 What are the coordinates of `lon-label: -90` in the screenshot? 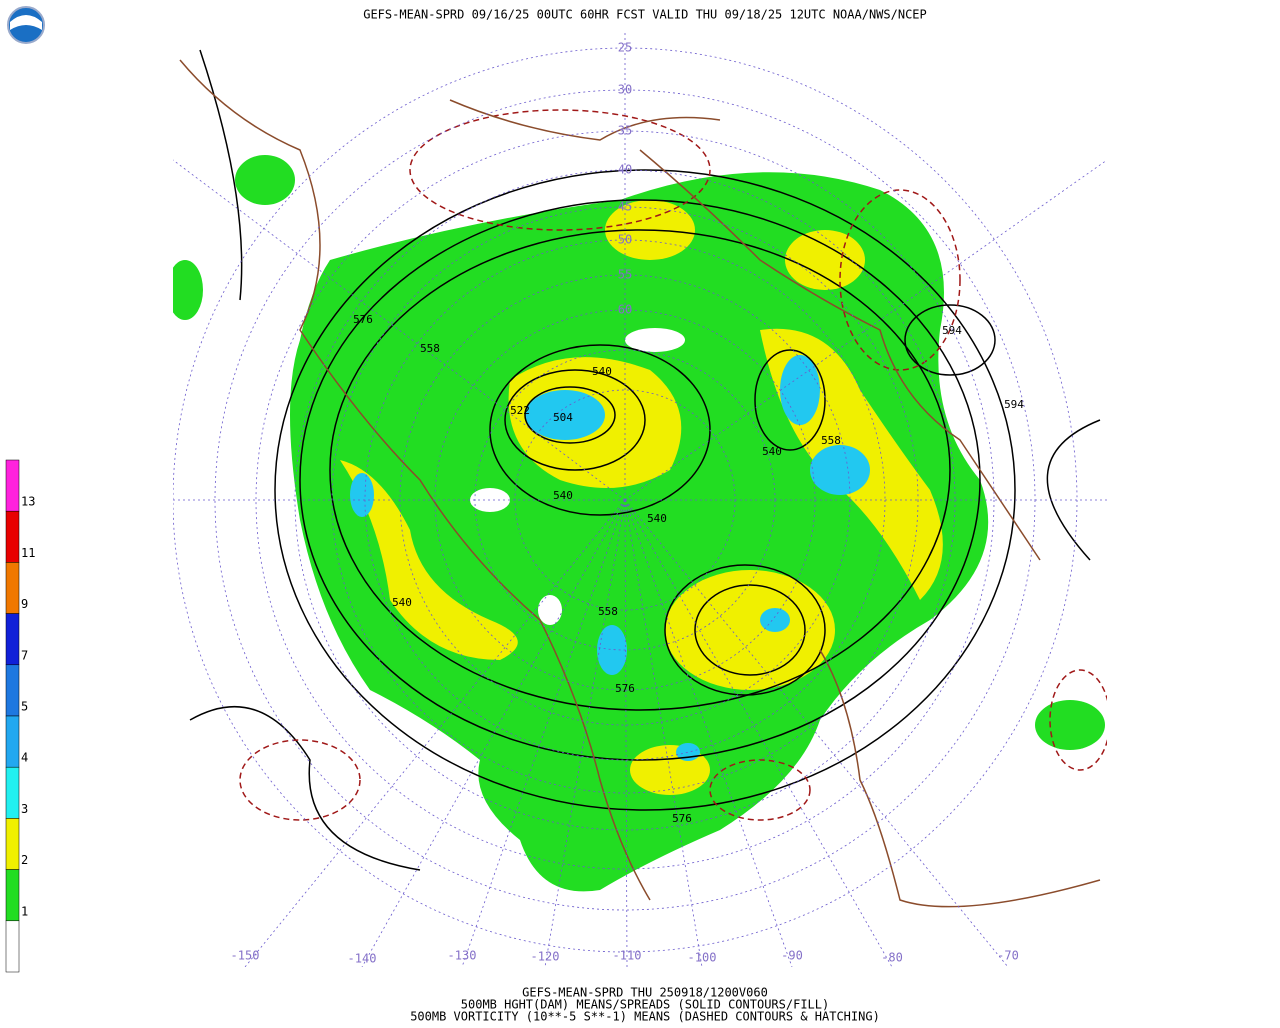 It's located at (792, 956).